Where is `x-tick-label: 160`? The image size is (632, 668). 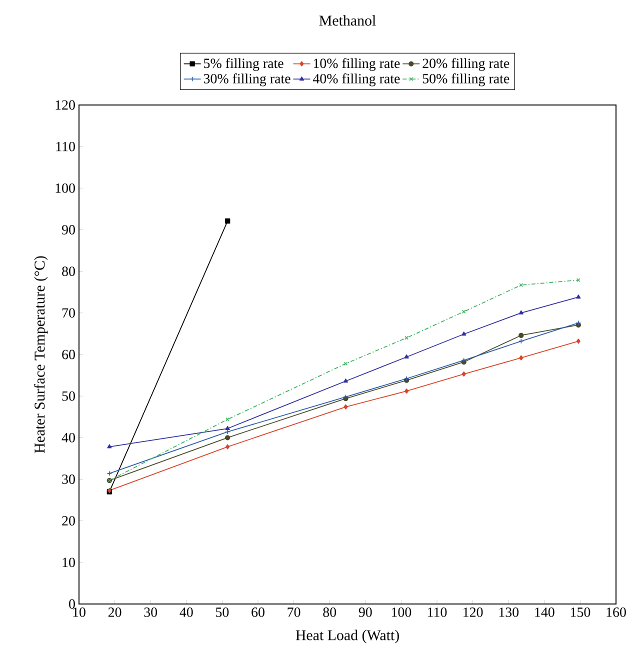 x-tick-label: 160 is located at coordinates (616, 612).